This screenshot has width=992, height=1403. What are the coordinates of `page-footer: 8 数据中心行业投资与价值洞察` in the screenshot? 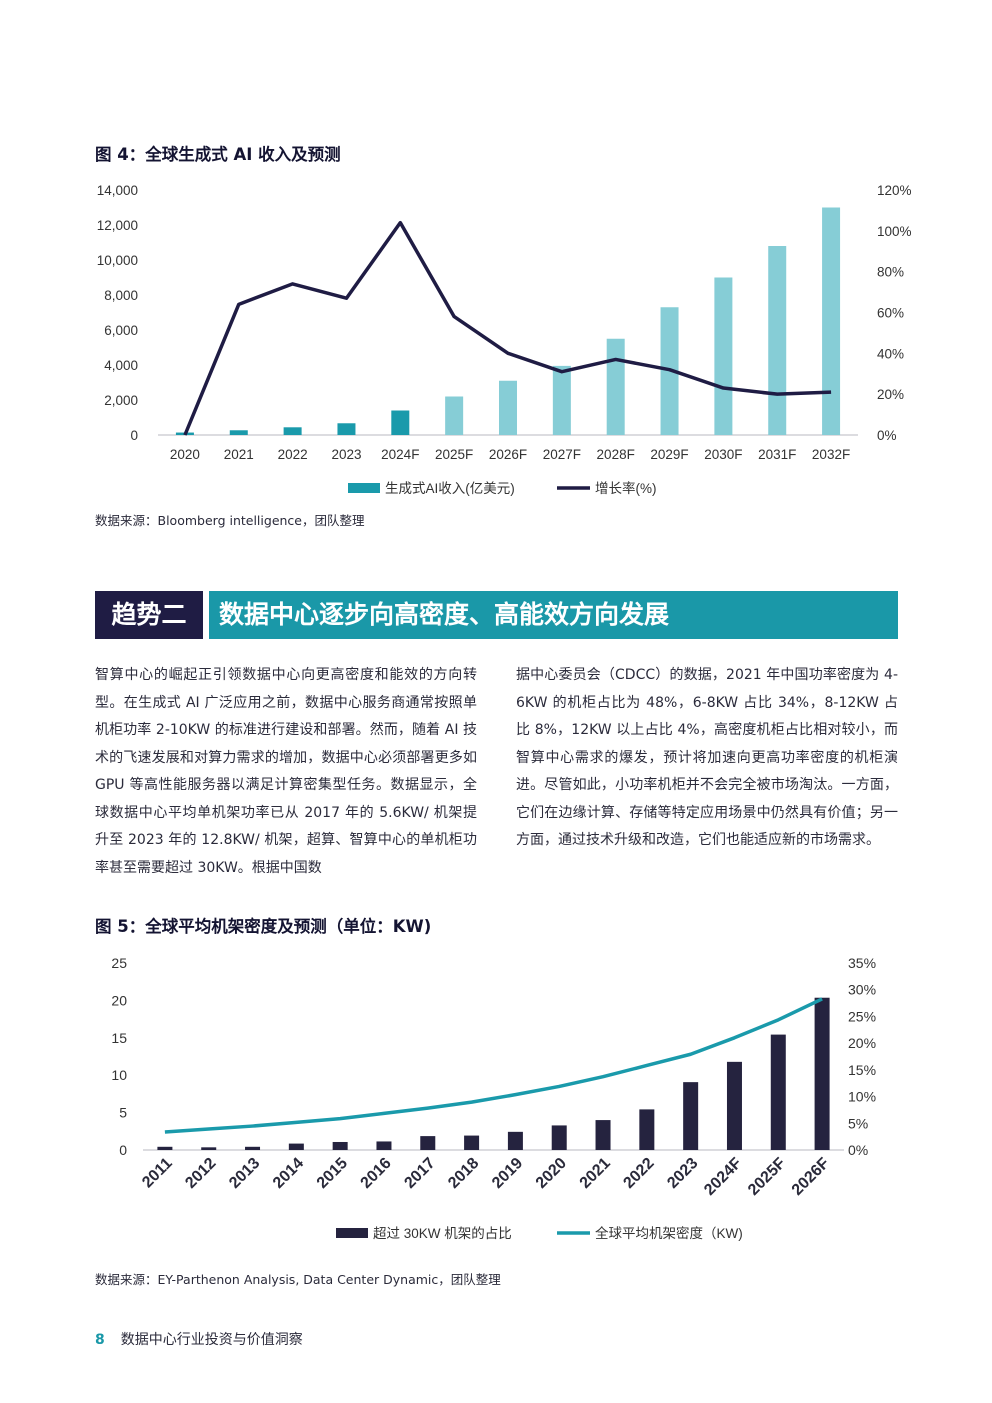 It's located at (199, 1339).